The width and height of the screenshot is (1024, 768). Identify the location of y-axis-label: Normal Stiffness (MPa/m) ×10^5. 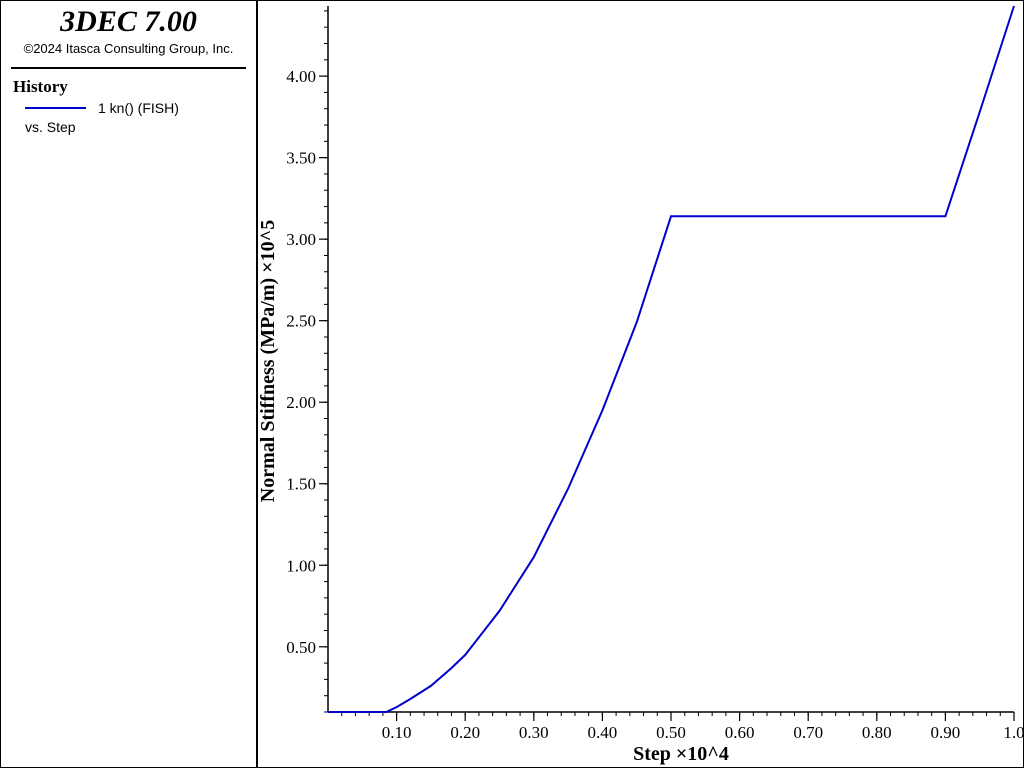
(268, 361).